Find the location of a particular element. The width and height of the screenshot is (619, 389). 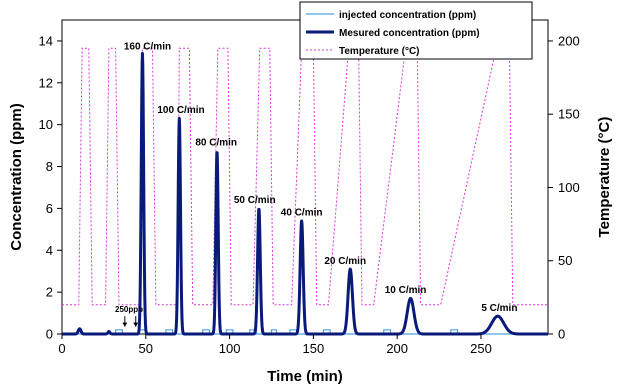

y2-tick-label-3: 150 is located at coordinates (569, 114).